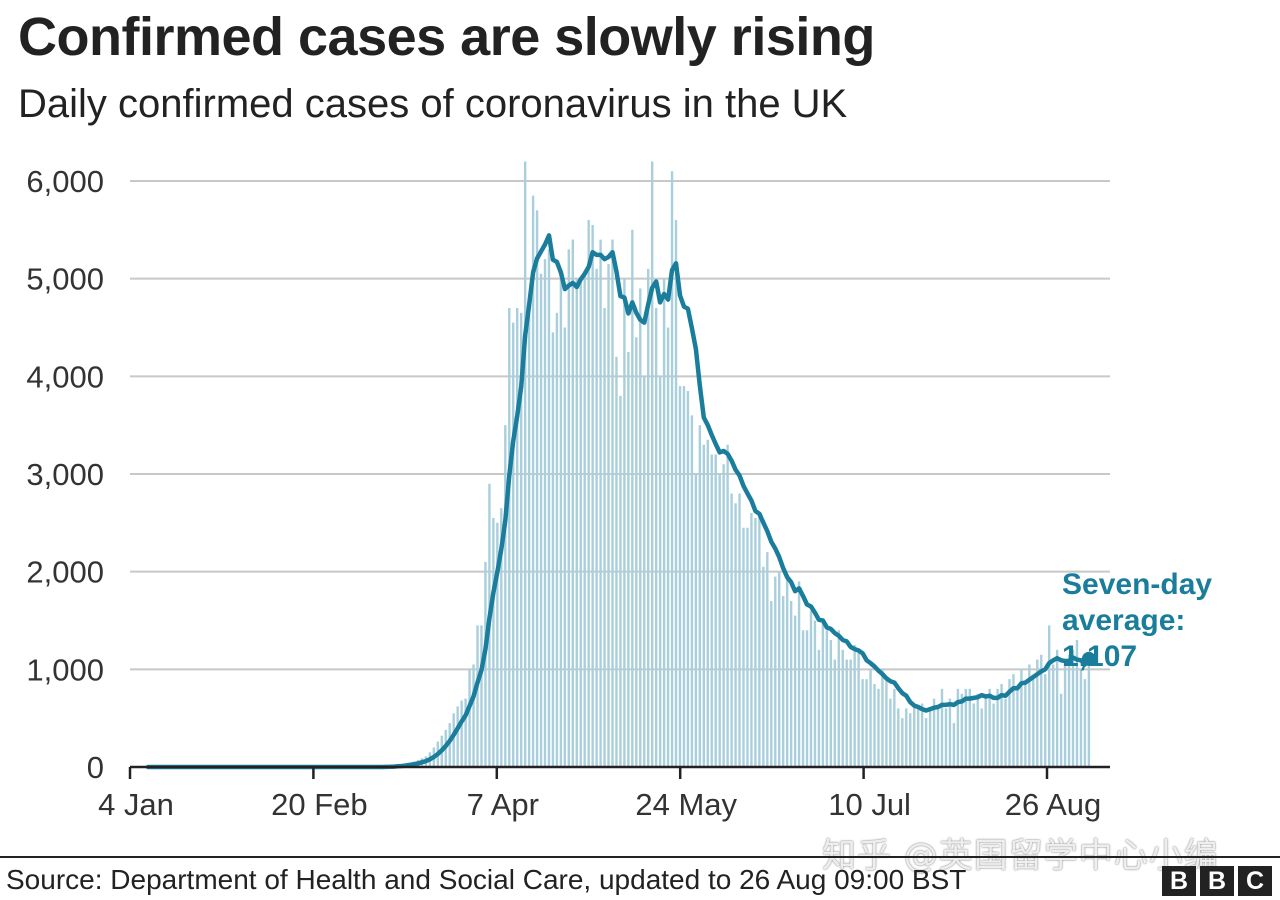 Image resolution: width=1280 pixels, height=900 pixels. I want to click on y-tick-label: 1,000, so click(65, 669).